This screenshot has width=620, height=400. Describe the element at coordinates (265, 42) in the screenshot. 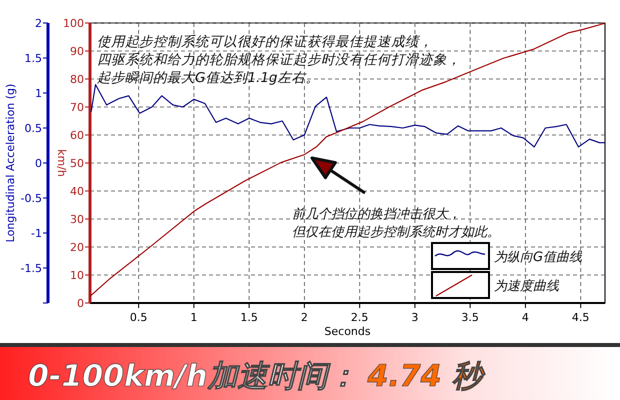

I see `annotation: 使用起步控制系统可以很好的保证获得最佳提速成绩，` at that location.